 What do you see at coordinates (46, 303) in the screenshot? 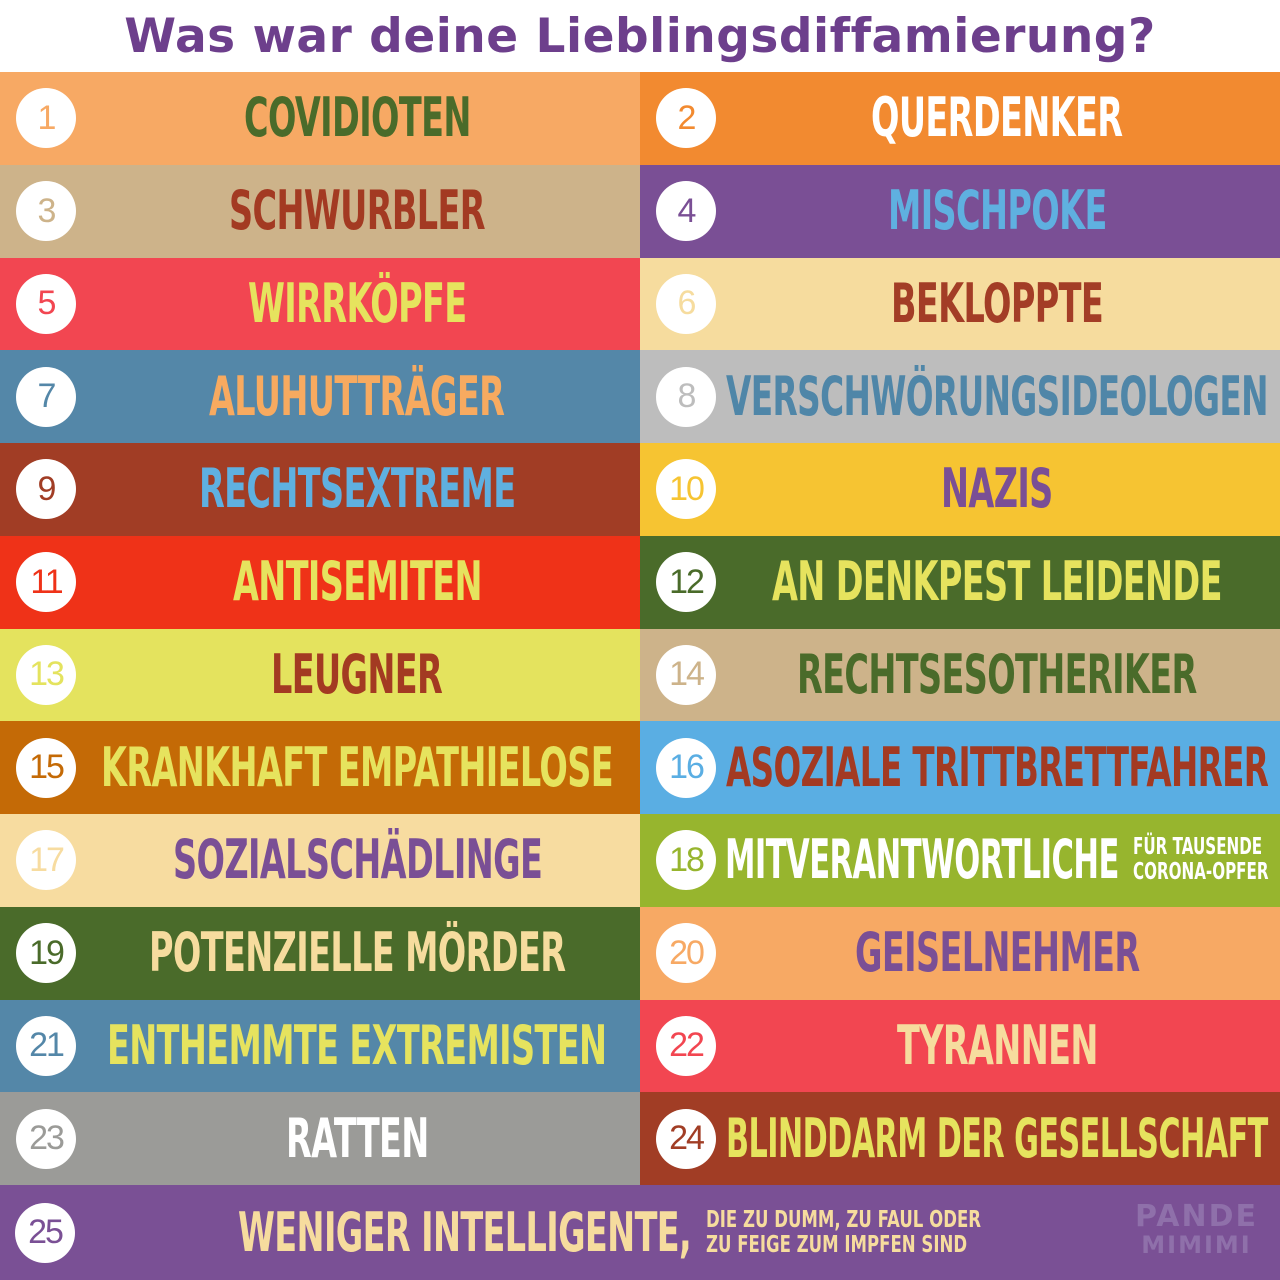
I see `number-badge: 5` at bounding box center [46, 303].